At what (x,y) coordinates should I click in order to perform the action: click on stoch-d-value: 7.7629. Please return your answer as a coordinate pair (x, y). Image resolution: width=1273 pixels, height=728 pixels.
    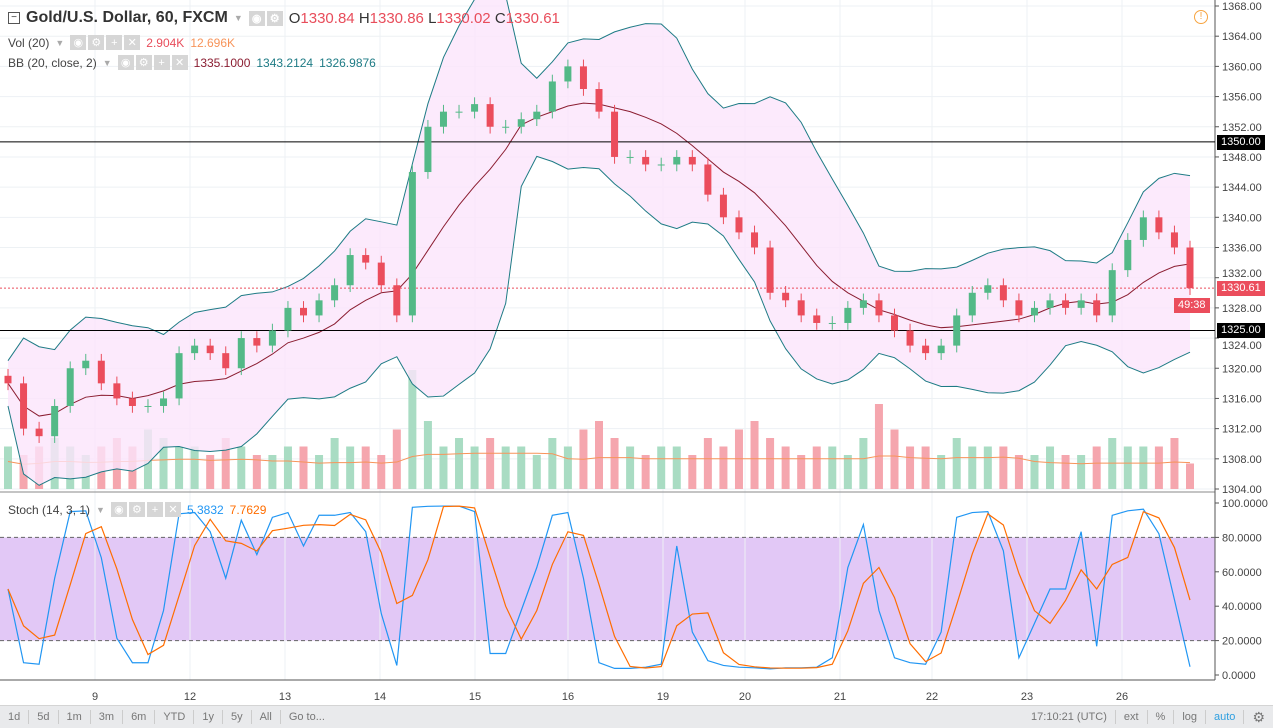
    Looking at the image, I should click on (248, 509).